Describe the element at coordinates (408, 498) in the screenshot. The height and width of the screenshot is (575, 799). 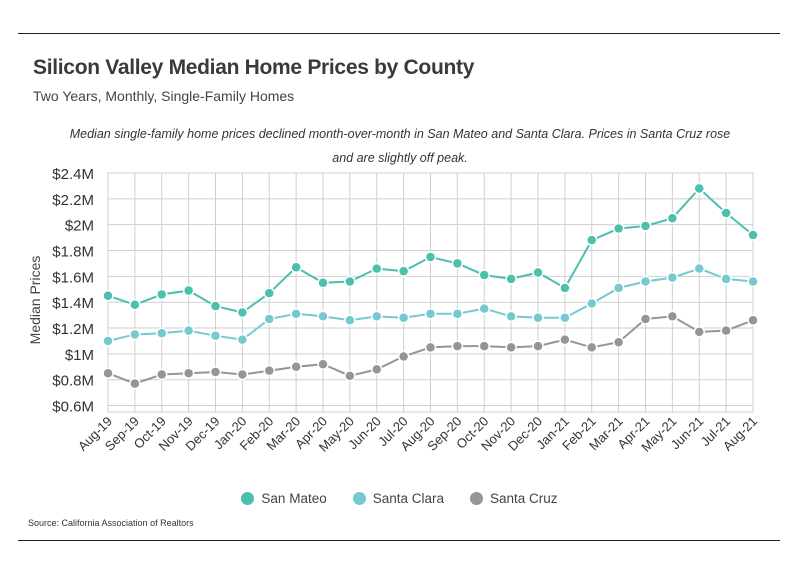
I see `legend-label: Santa Clara` at that location.